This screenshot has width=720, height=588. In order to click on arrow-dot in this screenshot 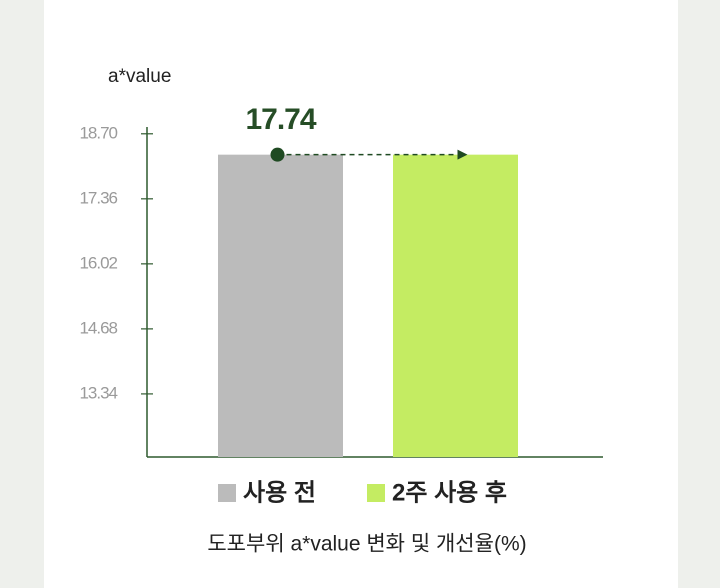, I will do `click(277, 154)`.